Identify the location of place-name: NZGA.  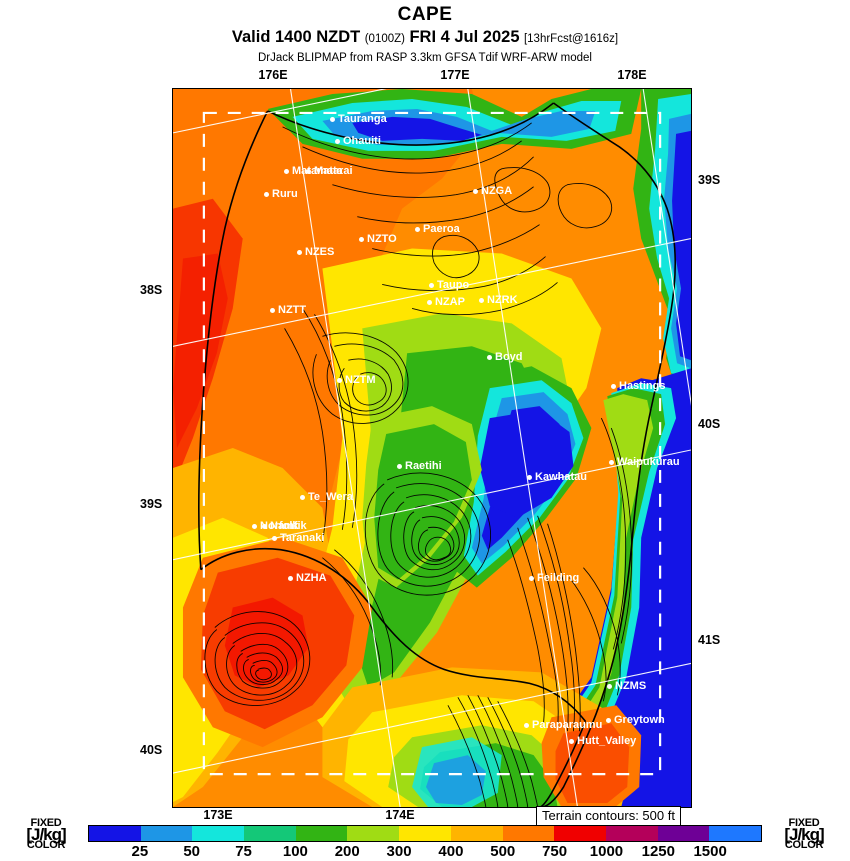
(497, 191).